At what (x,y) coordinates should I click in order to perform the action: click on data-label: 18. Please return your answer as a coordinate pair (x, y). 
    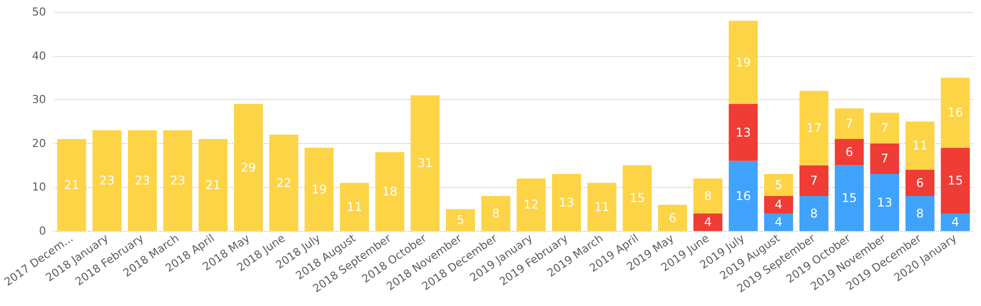
    Looking at the image, I should click on (390, 191).